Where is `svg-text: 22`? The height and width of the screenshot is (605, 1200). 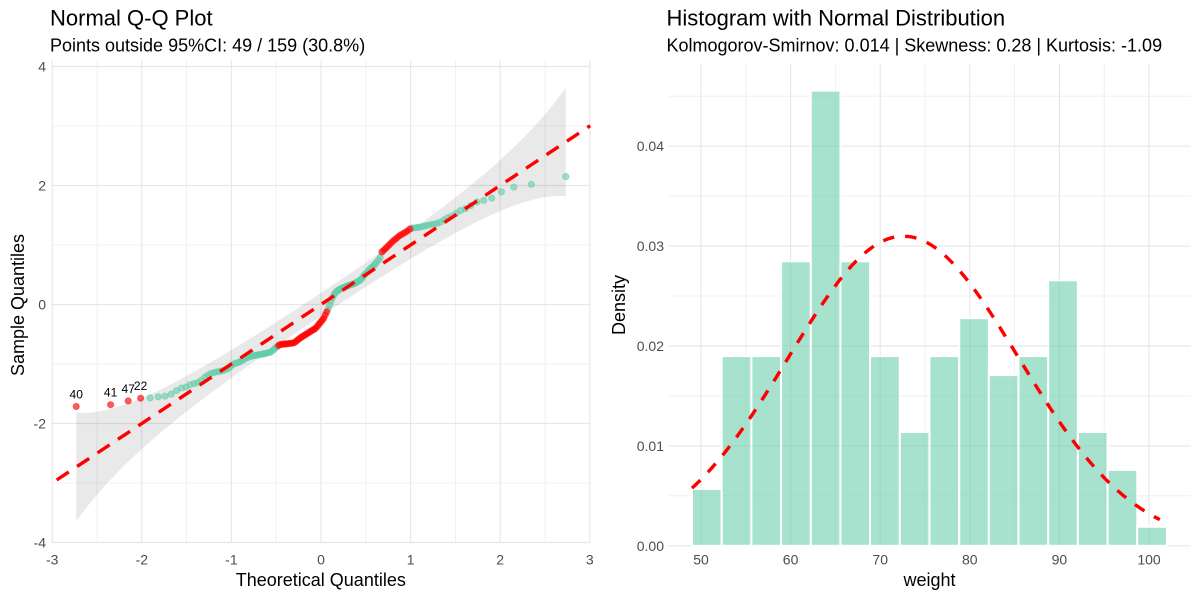
svg-text: 22 is located at coordinates (141, 386).